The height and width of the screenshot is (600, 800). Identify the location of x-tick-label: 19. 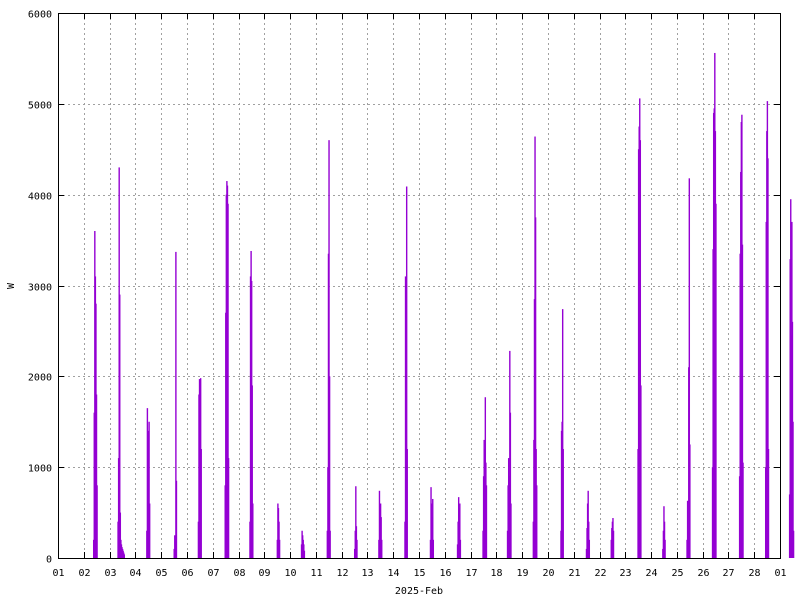
(522, 573).